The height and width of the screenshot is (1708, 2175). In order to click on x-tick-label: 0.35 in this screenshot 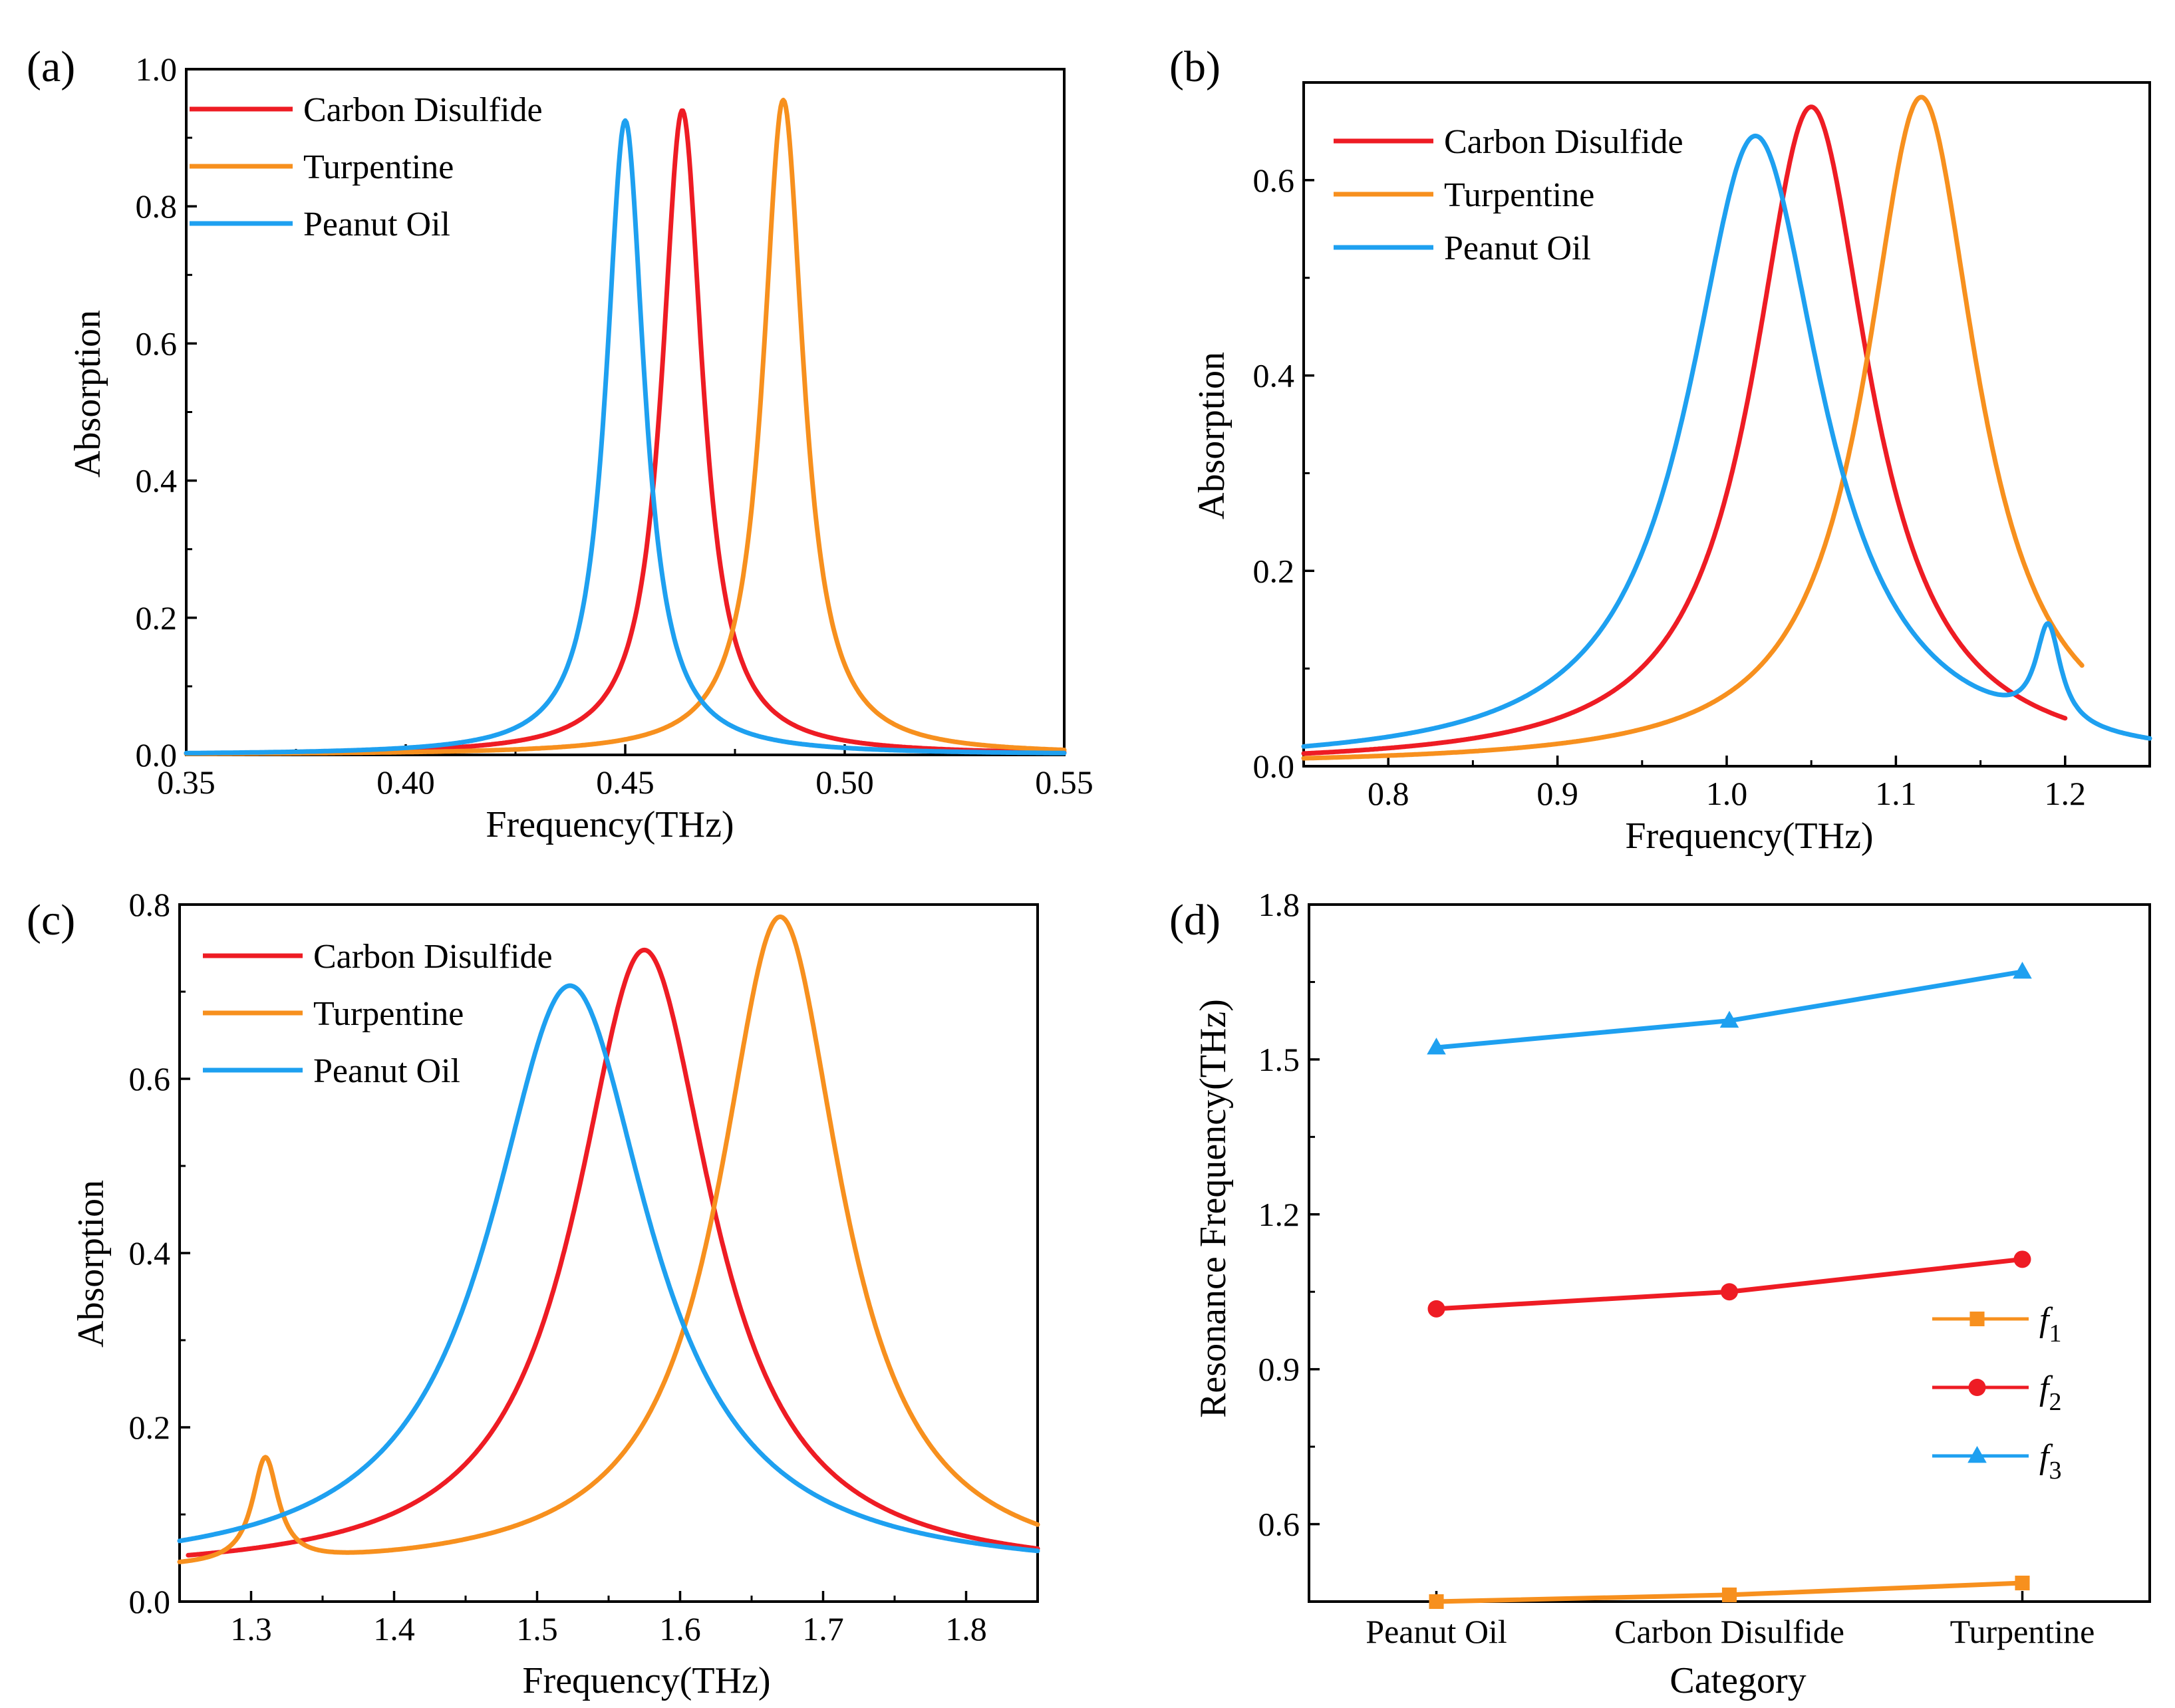, I will do `click(186, 782)`.